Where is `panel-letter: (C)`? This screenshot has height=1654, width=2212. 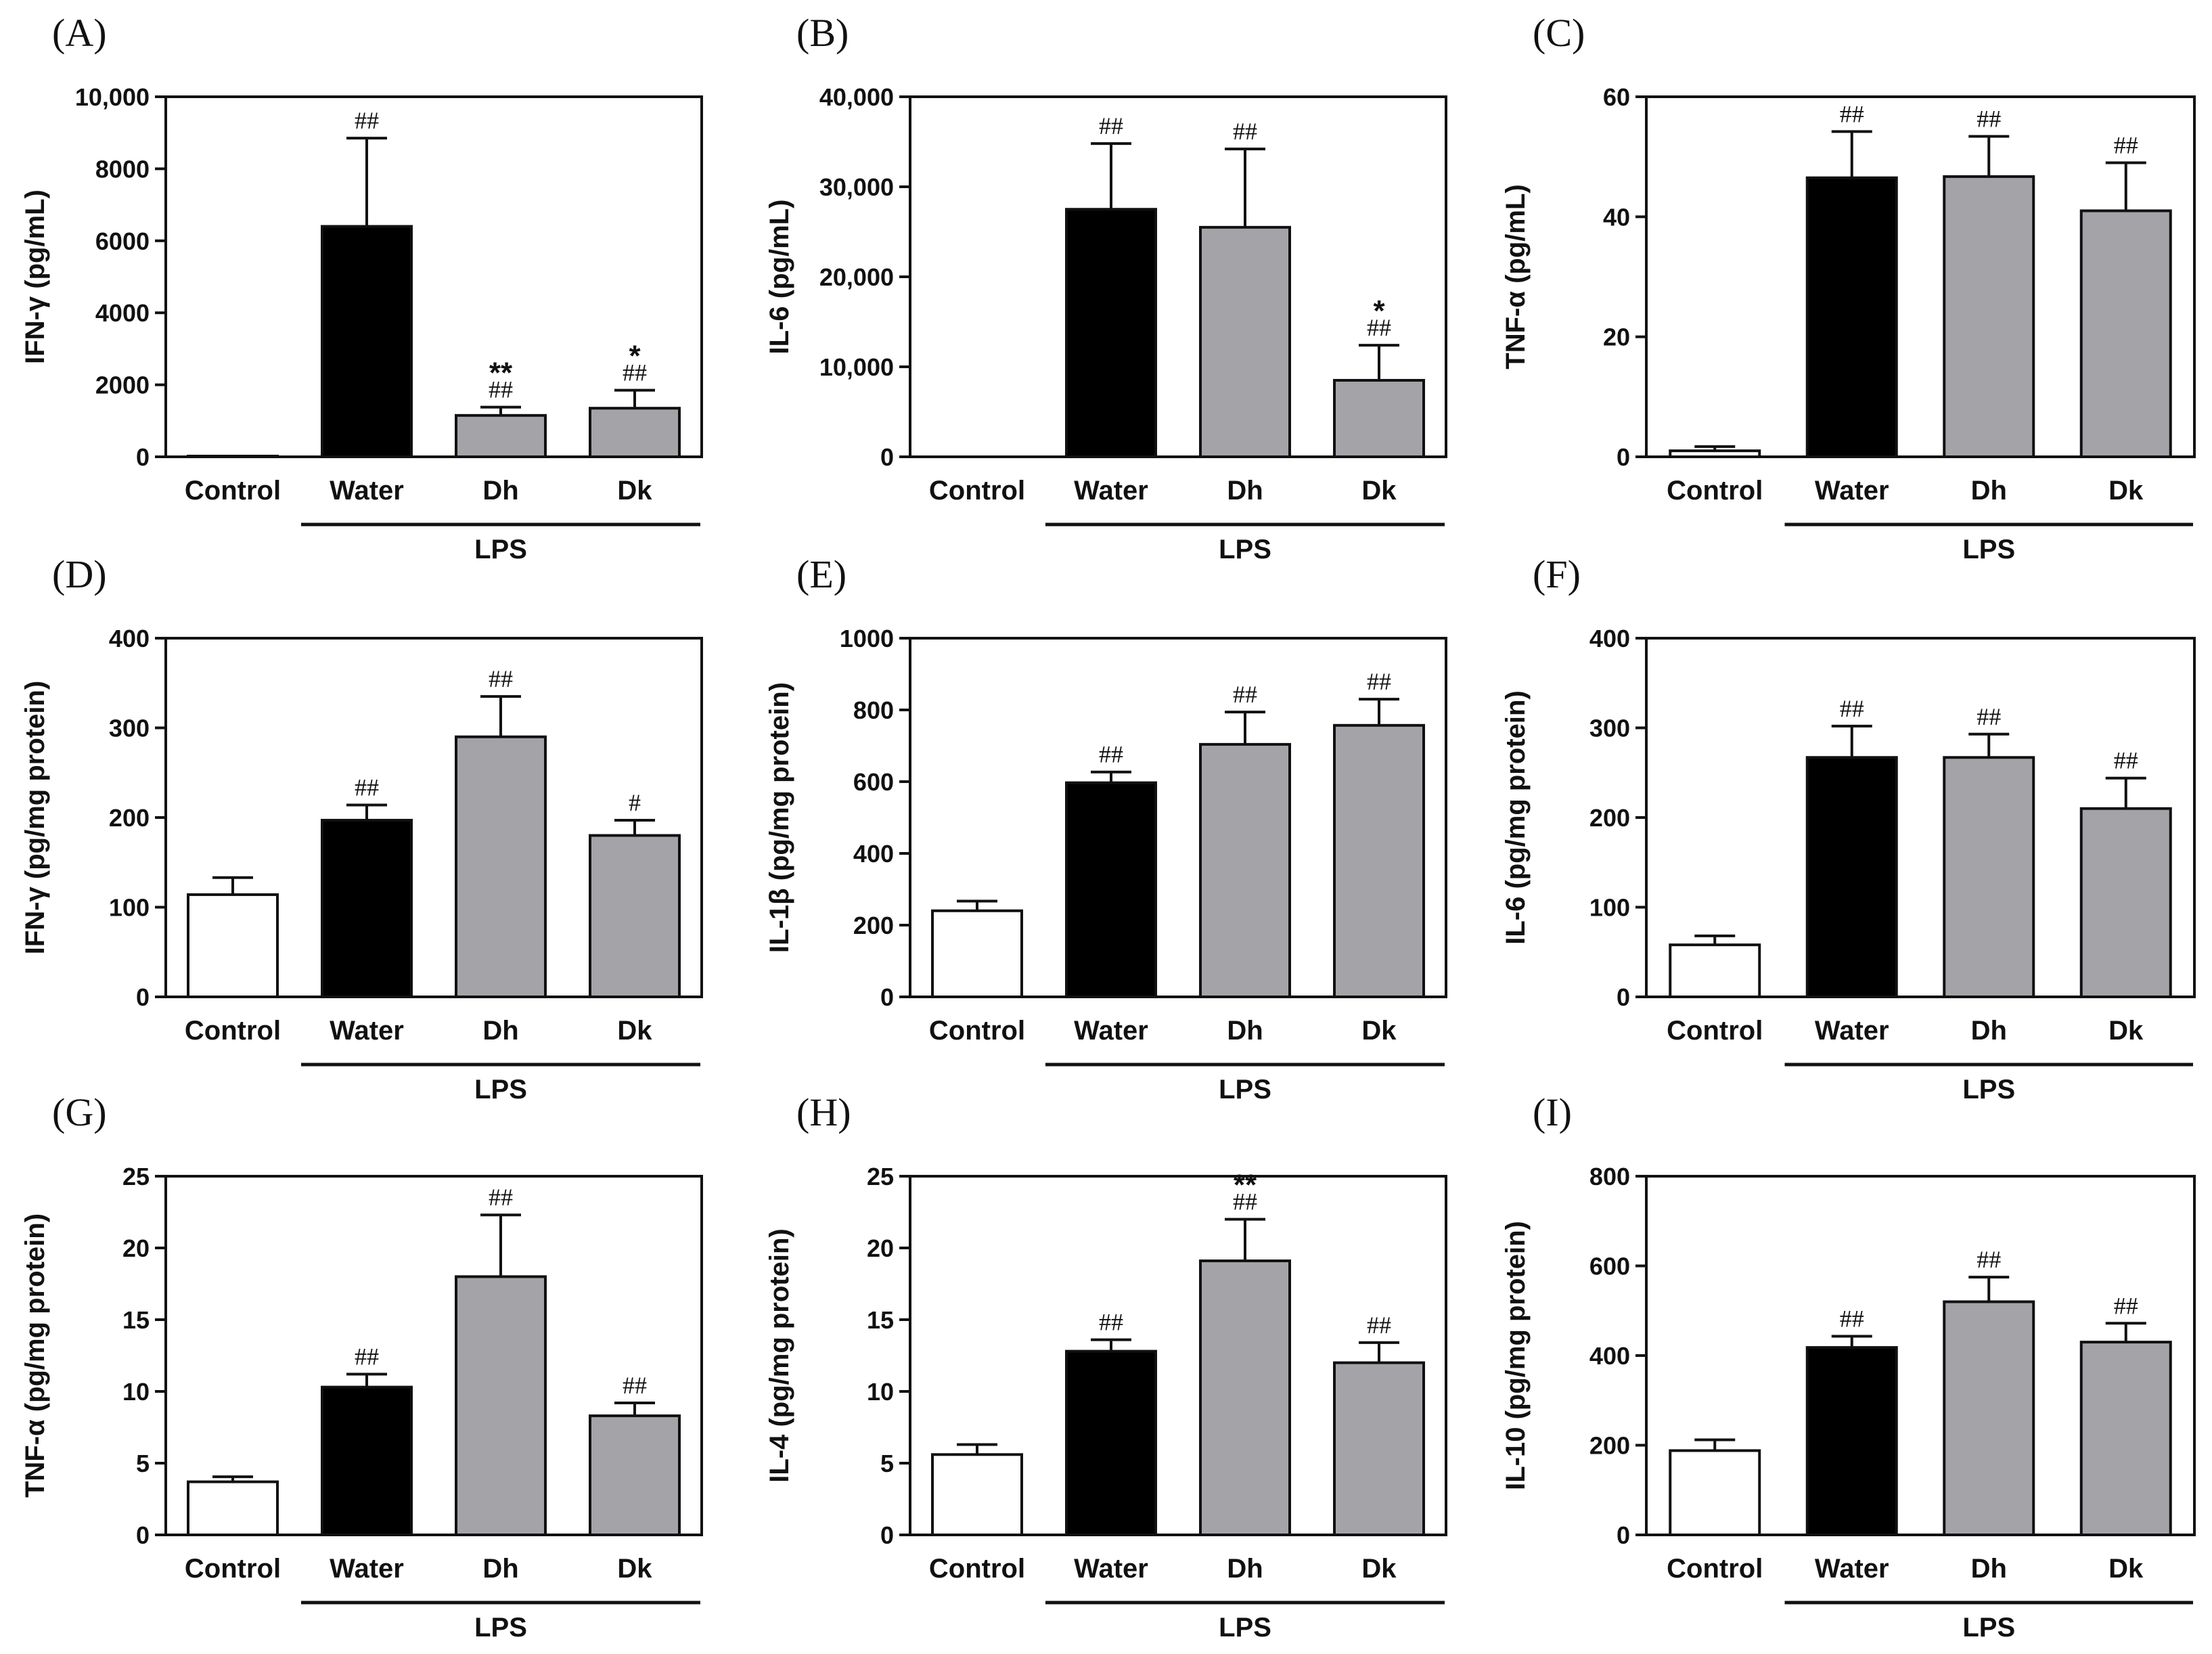
panel-letter: (C) is located at coordinates (1559, 33).